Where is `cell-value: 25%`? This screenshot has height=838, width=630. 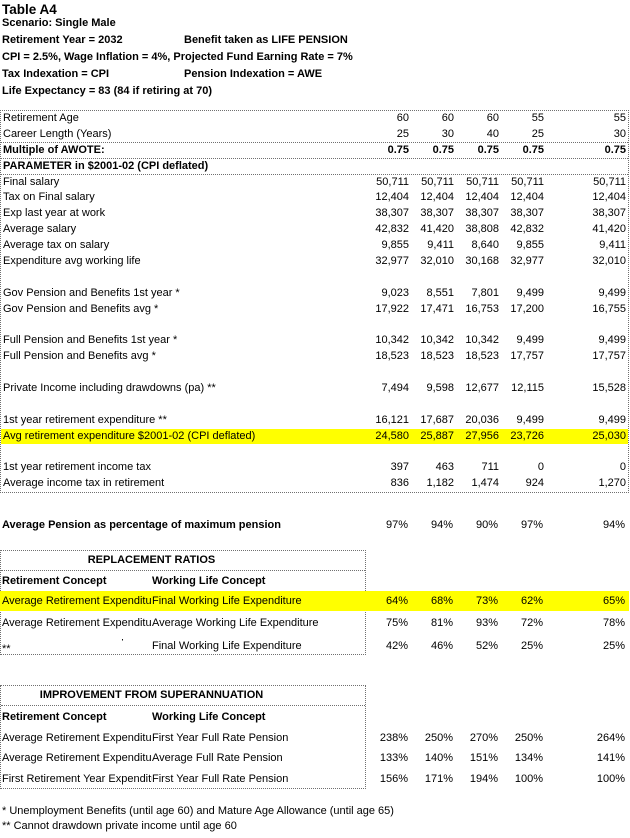
cell-value: 25% is located at coordinates (531, 646).